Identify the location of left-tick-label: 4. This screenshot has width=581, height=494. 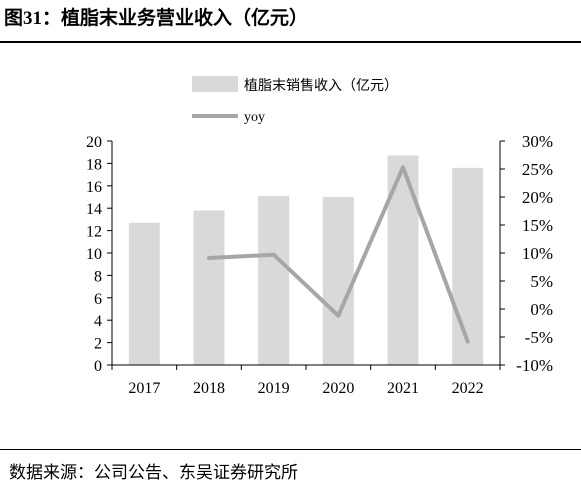
(98, 321).